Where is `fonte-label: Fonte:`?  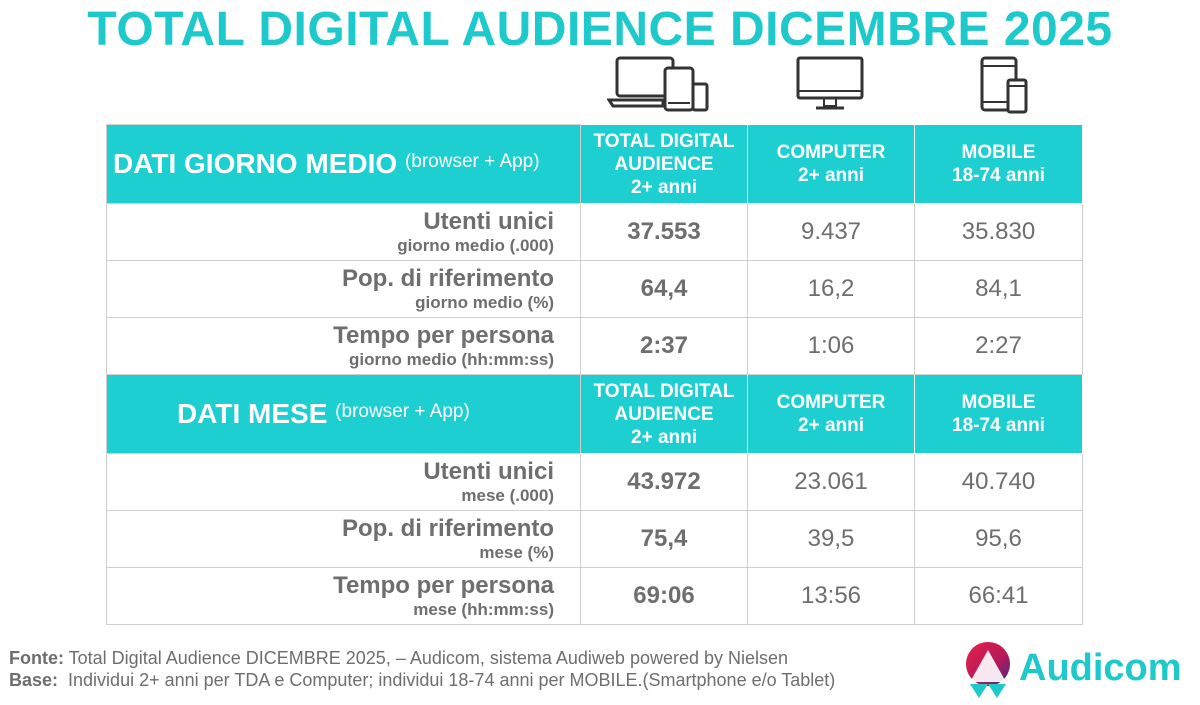
fonte-label: Fonte: is located at coordinates (36, 658).